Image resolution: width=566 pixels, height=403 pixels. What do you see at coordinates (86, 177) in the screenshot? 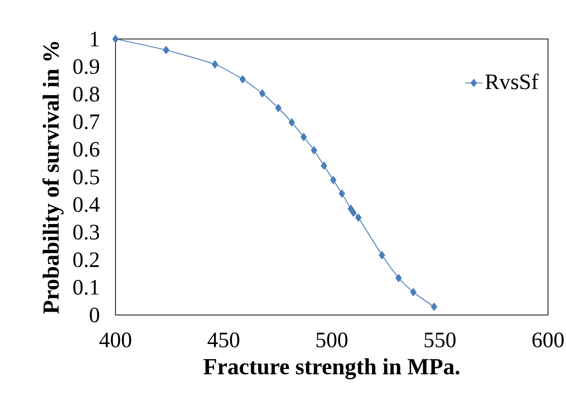
I see `y-tick-label: 0.5` at bounding box center [86, 177].